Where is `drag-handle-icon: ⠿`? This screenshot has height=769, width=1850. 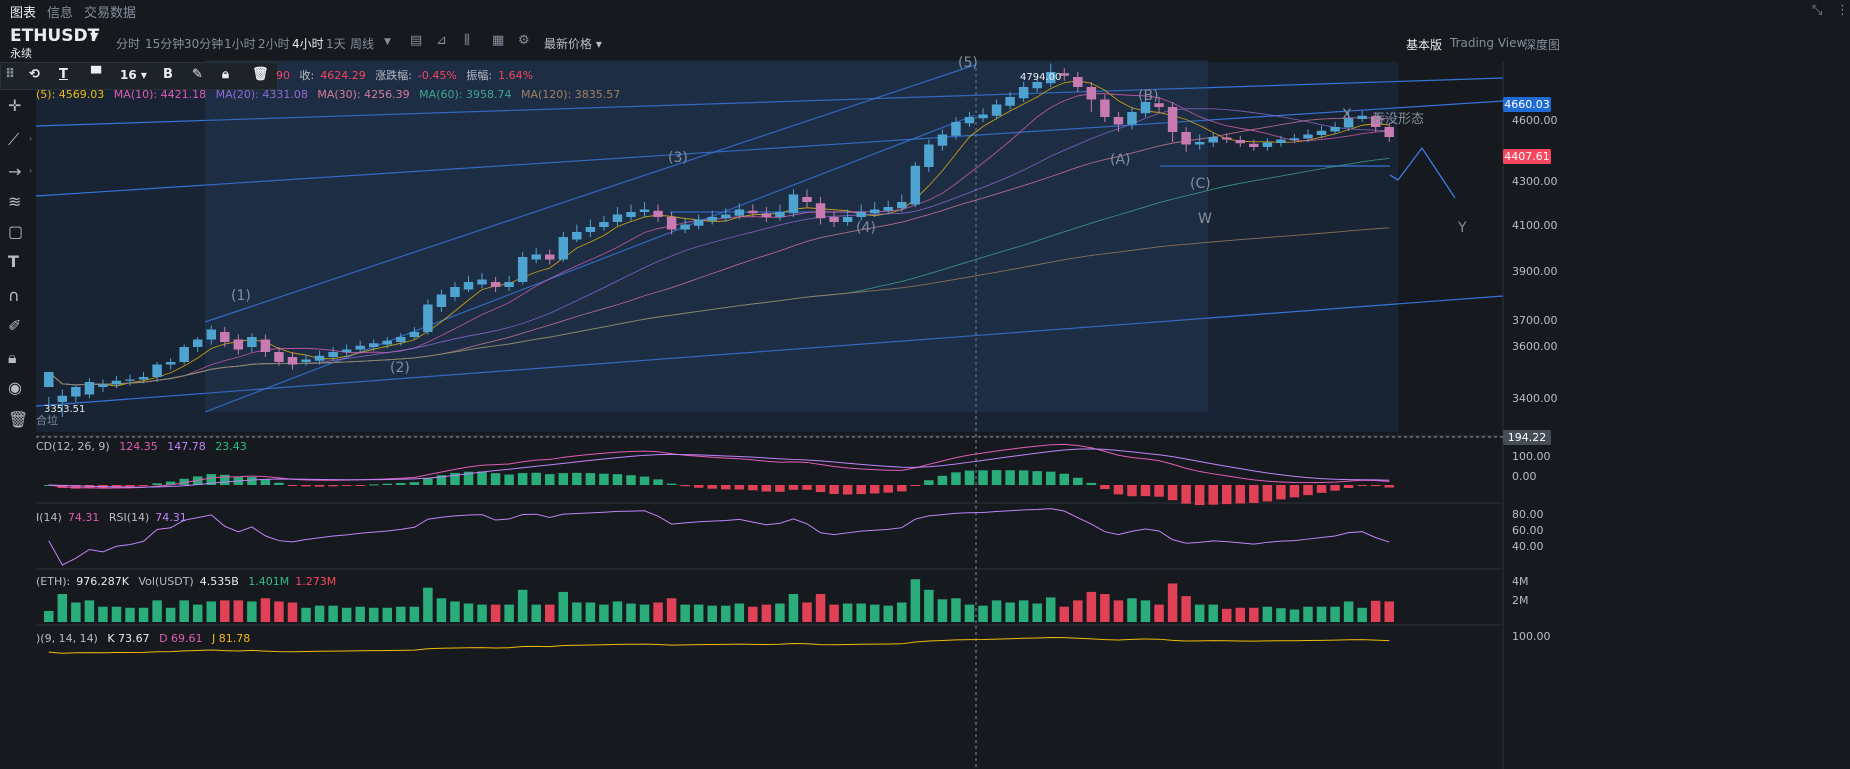
drag-handle-icon: ⠿ is located at coordinates (10, 74).